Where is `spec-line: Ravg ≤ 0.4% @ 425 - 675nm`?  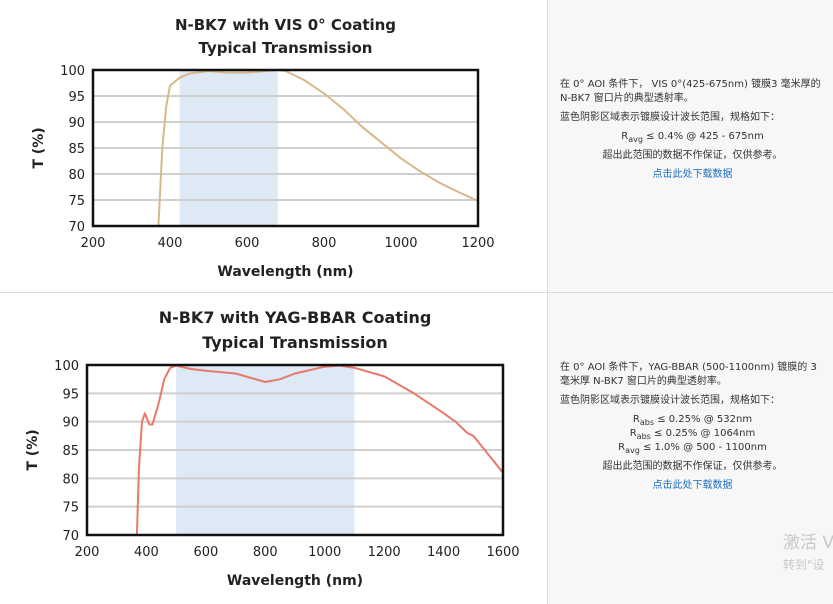 spec-line: Ravg ≤ 0.4% @ 425 - 675nm is located at coordinates (692, 137).